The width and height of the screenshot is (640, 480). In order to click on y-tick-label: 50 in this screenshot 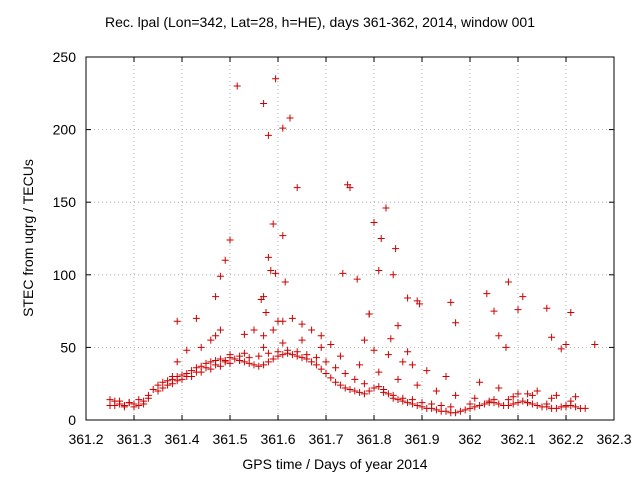, I will do `click(68, 347)`.